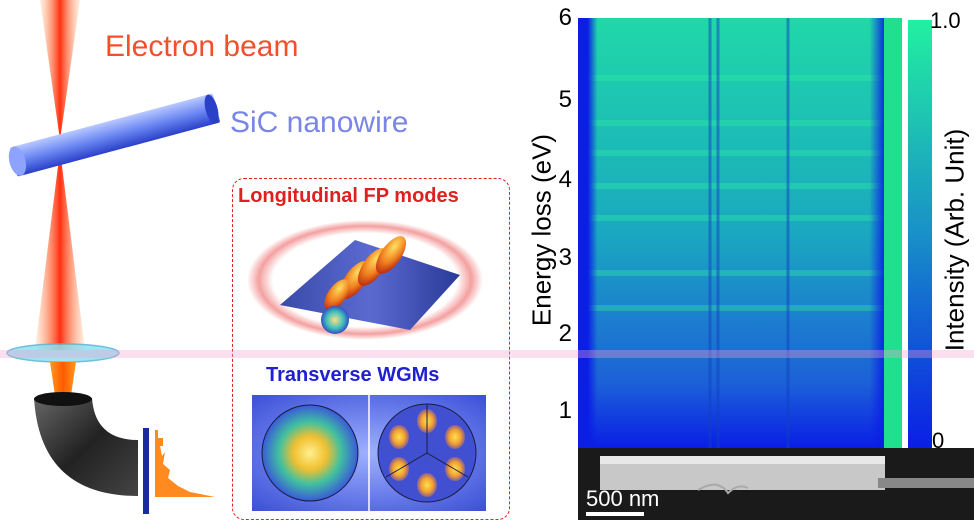  What do you see at coordinates (565, 257) in the screenshot?
I see `y-tick: 3` at bounding box center [565, 257].